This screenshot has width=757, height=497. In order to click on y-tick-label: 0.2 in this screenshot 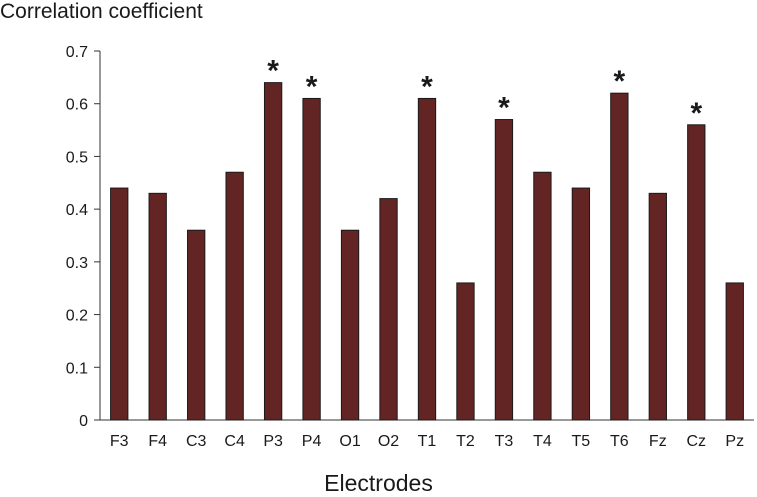, I will do `click(77, 316)`.